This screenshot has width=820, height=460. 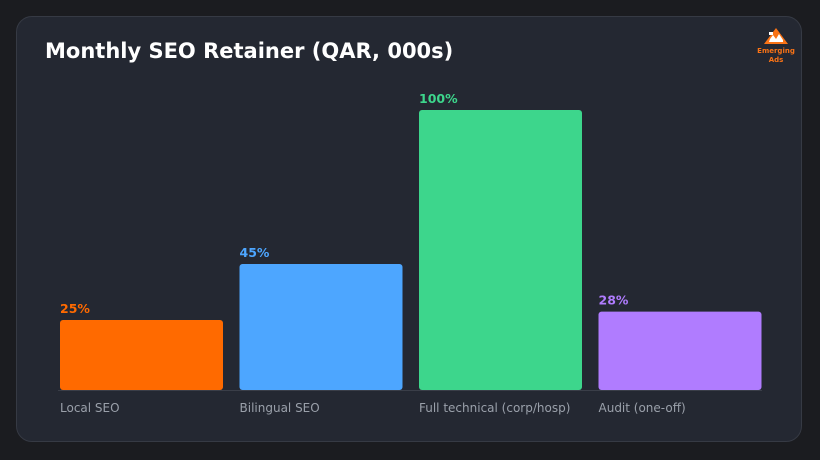 What do you see at coordinates (776, 36) in the screenshot?
I see `mountain-logo-icon` at bounding box center [776, 36].